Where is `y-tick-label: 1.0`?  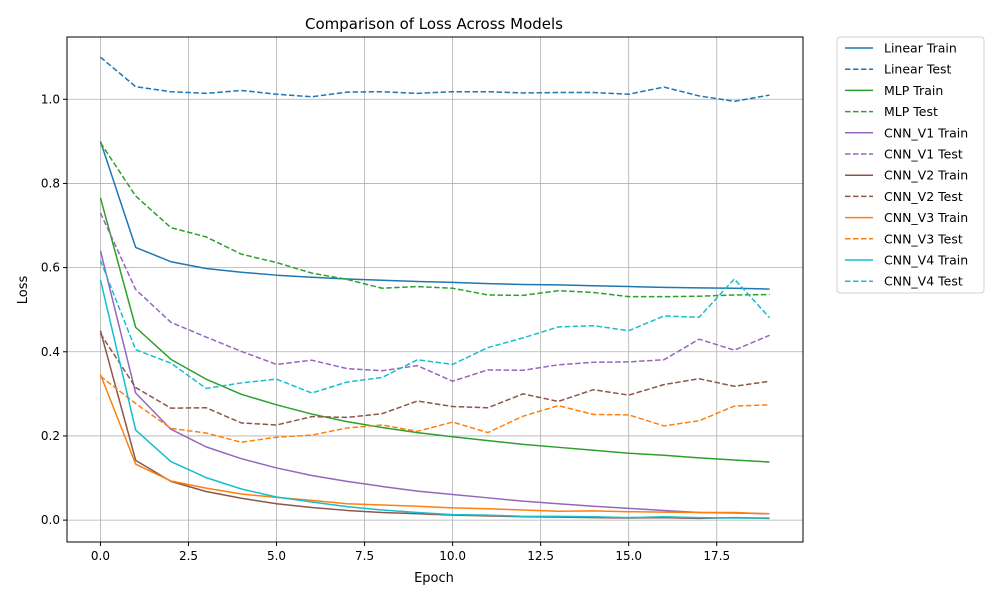 y-tick-label: 1.0 is located at coordinates (50, 99).